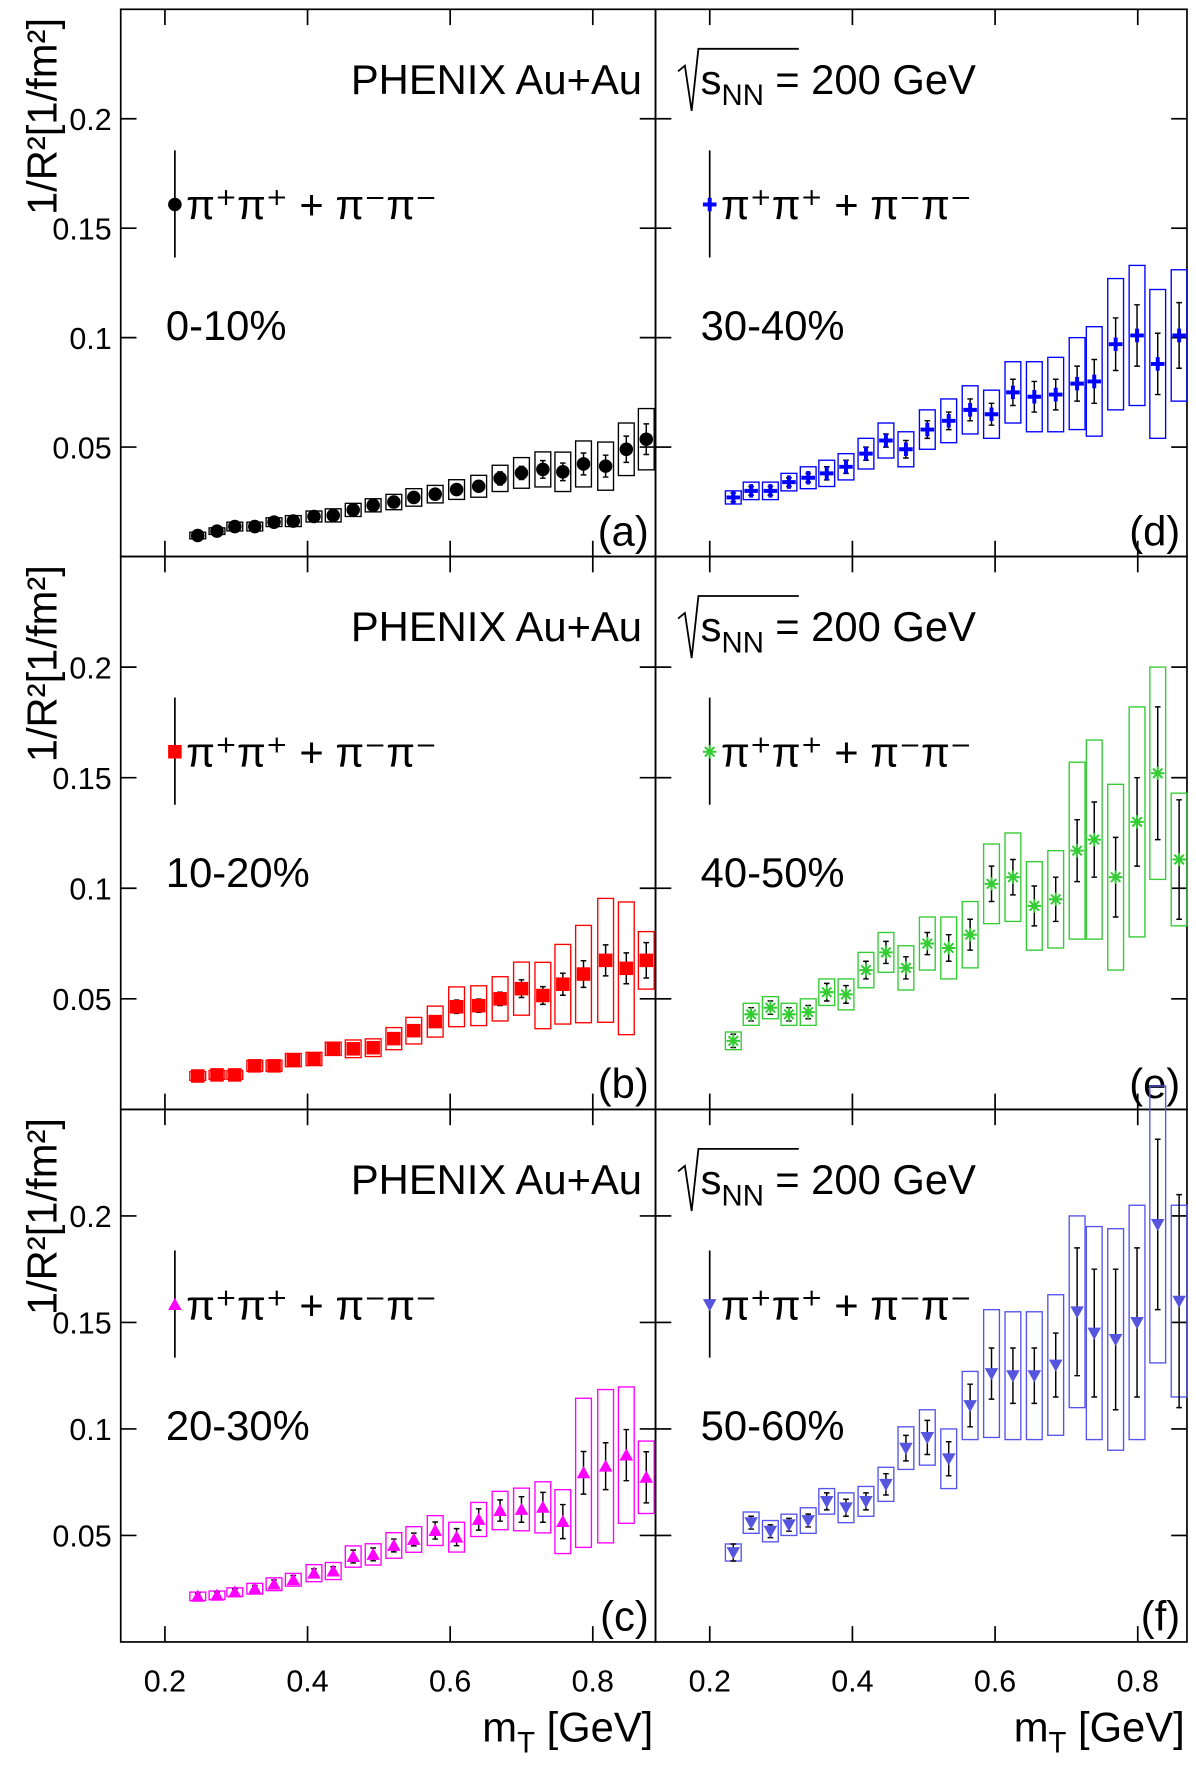 The height and width of the screenshot is (1772, 1196). What do you see at coordinates (238, 872) in the screenshot?
I see `centrality: 10-20%` at bounding box center [238, 872].